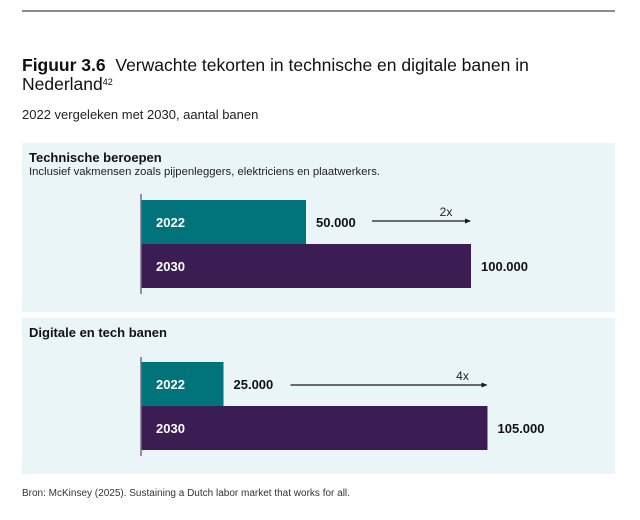 The height and width of the screenshot is (520, 640). What do you see at coordinates (140, 114) in the screenshot?
I see `figure-subtitle: 2022 vergeleken met 2030, aantal banen` at bounding box center [140, 114].